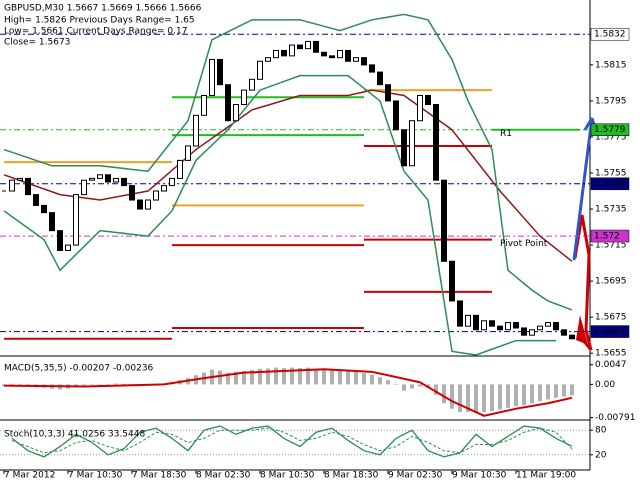 The height and width of the screenshot is (480, 640). Describe the element at coordinates (611, 65) in the screenshot. I see `y-tick-label: 1.5815` at that location.